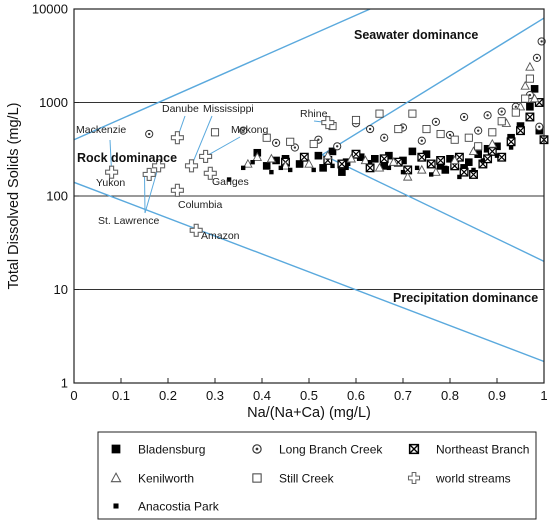 The image size is (550, 524). What do you see at coordinates (191, 166) in the screenshot?
I see `stream-mississippi-marker` at bounding box center [191, 166].